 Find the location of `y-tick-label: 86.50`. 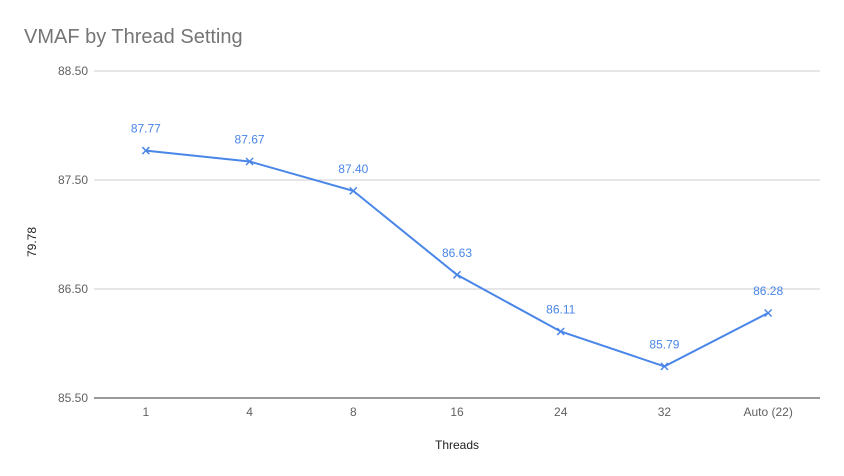

y-tick-label: 86.50 is located at coordinates (73, 289).